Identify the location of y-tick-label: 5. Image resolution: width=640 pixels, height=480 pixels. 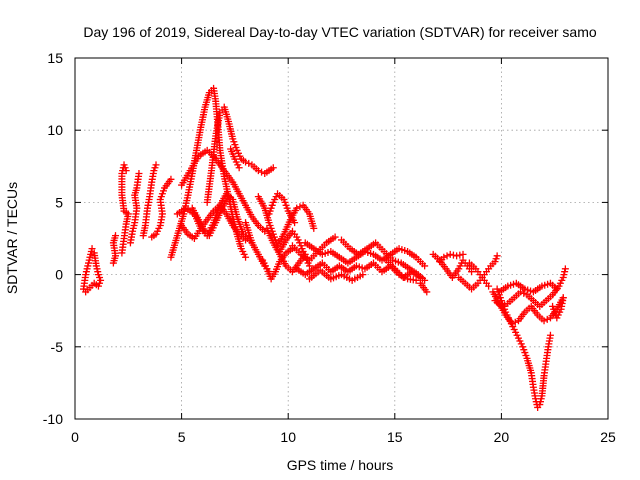
(59, 202).